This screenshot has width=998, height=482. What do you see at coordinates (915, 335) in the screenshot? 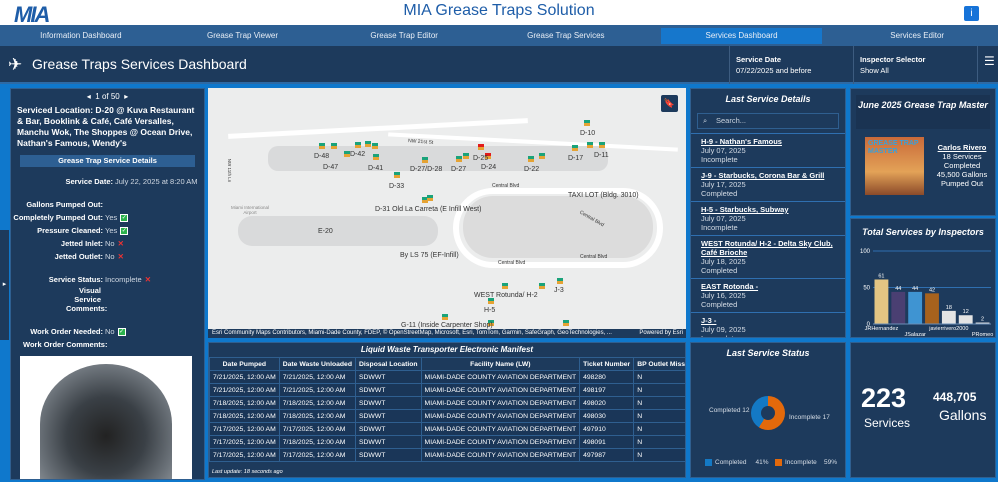
I see `x-tick-label: JSalazar` at bounding box center [915, 335].